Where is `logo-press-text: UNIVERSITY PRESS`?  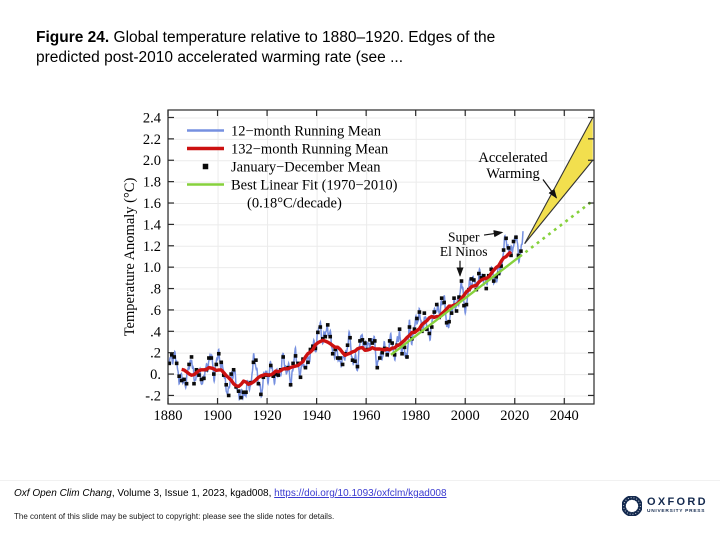 logo-press-text: UNIVERSITY PRESS is located at coordinates (676, 511).